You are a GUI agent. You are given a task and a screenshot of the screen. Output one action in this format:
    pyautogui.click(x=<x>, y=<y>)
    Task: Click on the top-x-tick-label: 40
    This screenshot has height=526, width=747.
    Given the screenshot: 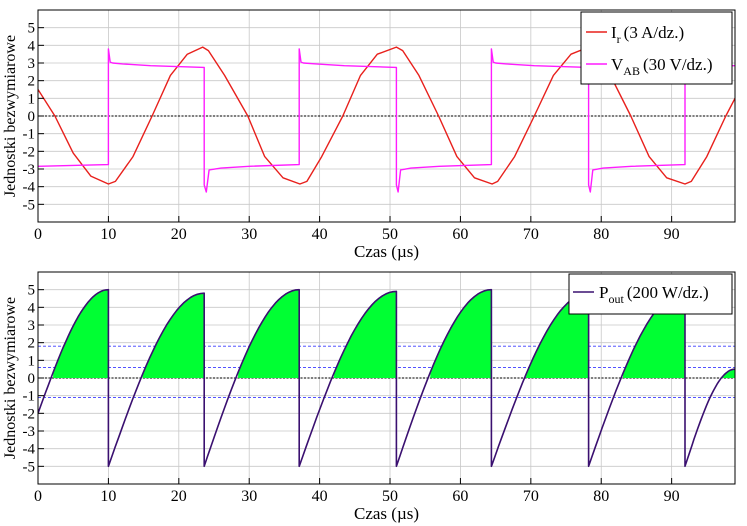 What is the action you would take?
    pyautogui.click(x=320, y=234)
    